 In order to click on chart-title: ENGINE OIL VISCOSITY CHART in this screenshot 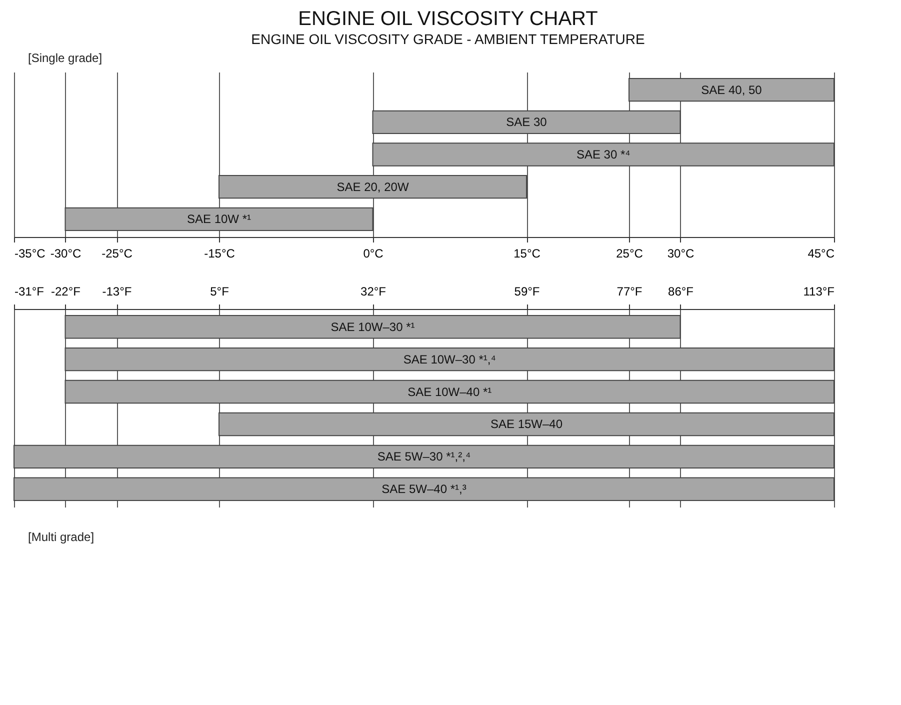, I will do `click(448, 19)`.